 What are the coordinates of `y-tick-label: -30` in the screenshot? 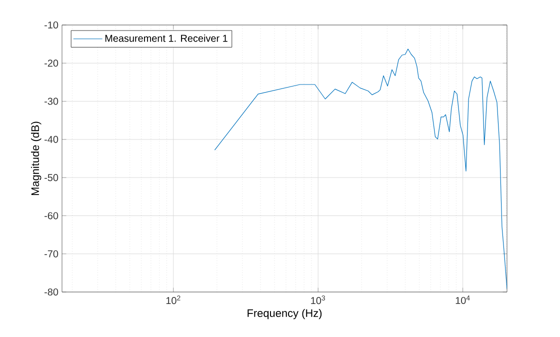 It's located at (51, 101).